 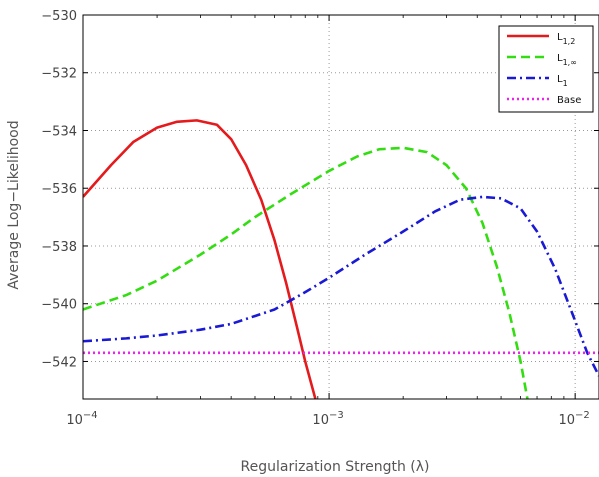 I want to click on legend-label-3: Base, so click(x=569, y=100).